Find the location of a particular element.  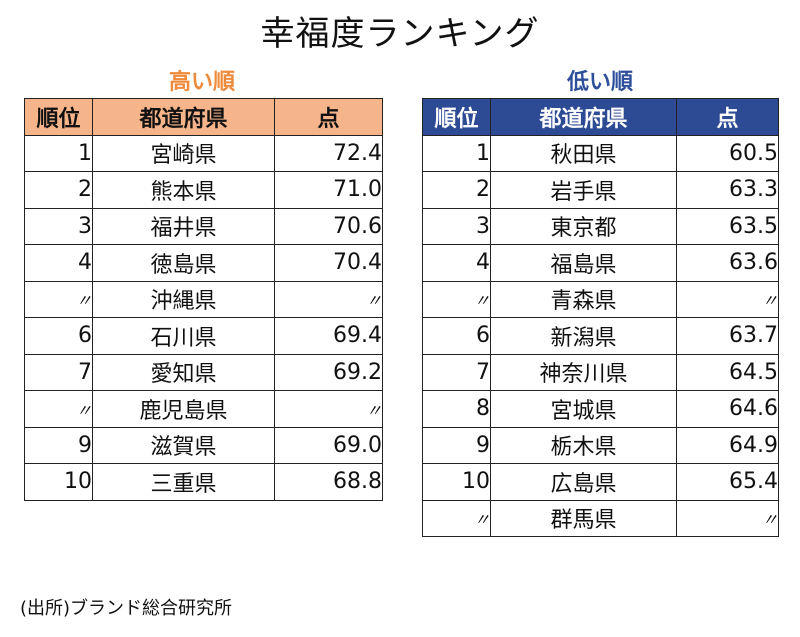

prefecture-cell: 福島県 is located at coordinates (583, 263).